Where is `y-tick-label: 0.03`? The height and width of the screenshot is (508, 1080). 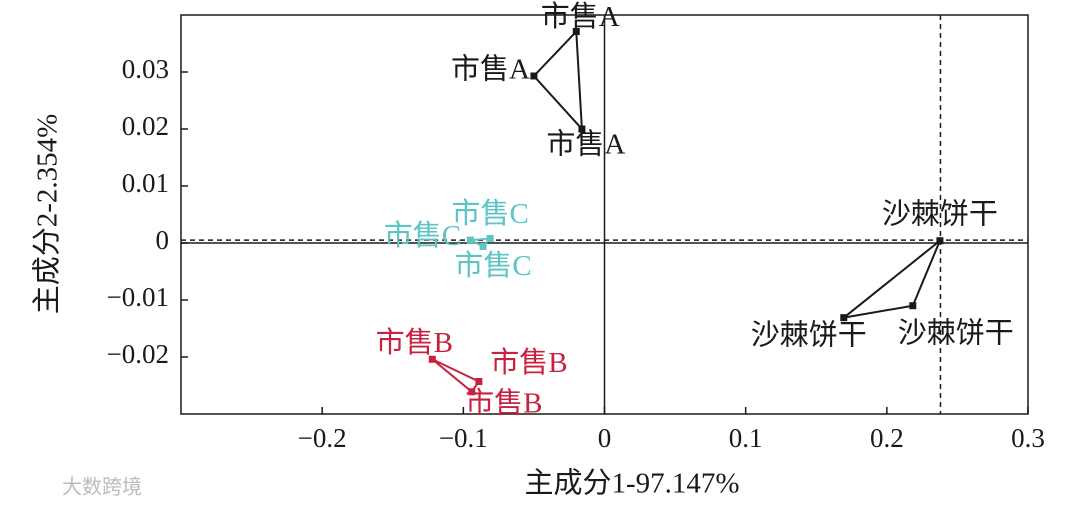 y-tick-label: 0.03 is located at coordinates (145, 69).